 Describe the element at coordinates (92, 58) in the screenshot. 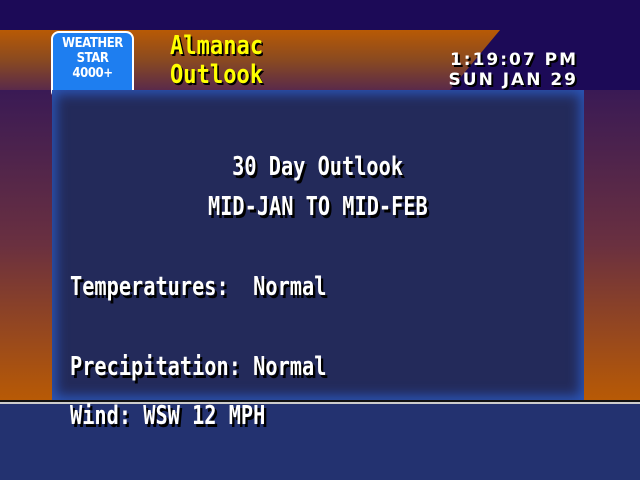

I see `logo-line: STAR` at that location.